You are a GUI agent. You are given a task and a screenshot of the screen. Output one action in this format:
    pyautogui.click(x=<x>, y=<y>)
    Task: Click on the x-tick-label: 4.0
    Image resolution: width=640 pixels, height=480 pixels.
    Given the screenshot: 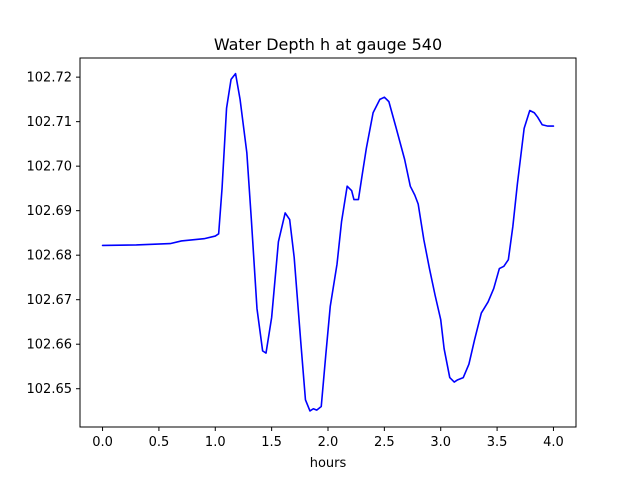 What is the action you would take?
    pyautogui.click(x=553, y=442)
    